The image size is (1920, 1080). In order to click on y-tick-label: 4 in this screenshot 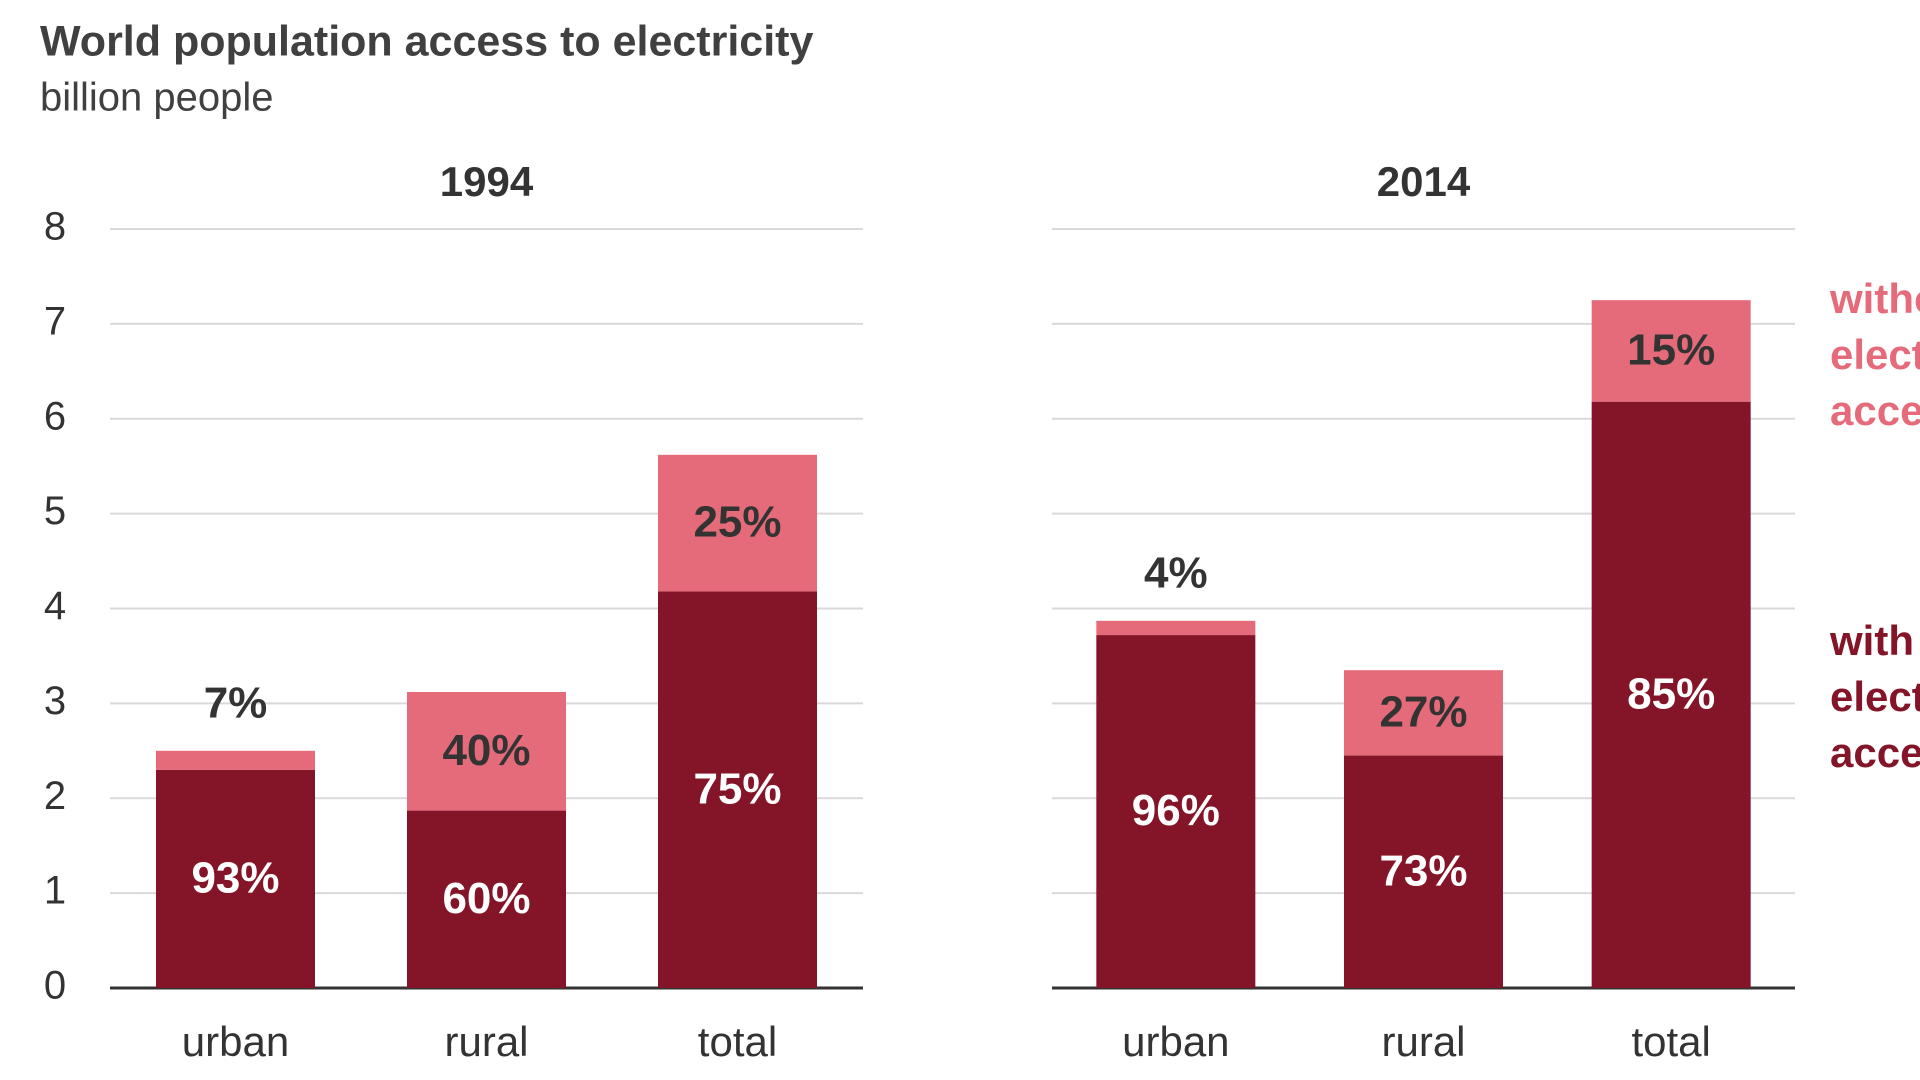, I will do `click(55, 606)`.